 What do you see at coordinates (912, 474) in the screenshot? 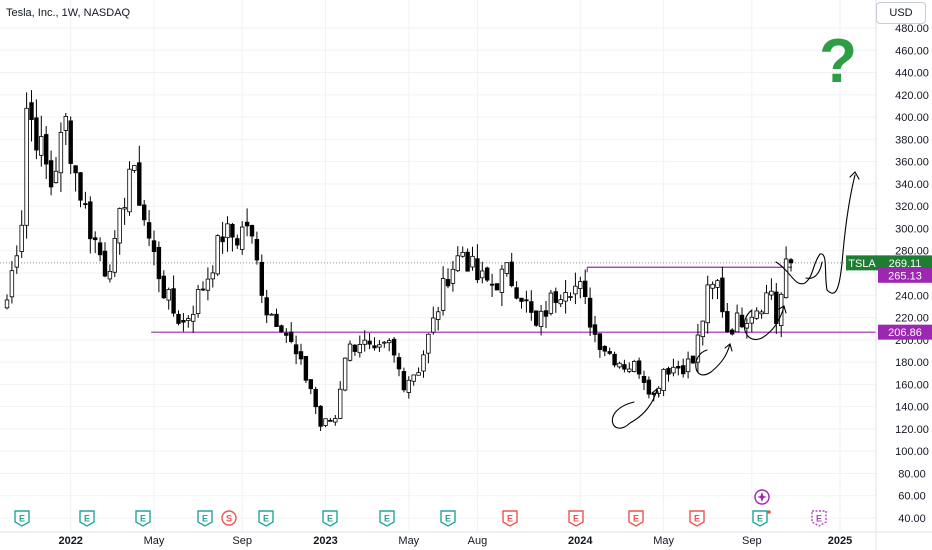
I see `y-tick-label: 80.00` at bounding box center [912, 474].